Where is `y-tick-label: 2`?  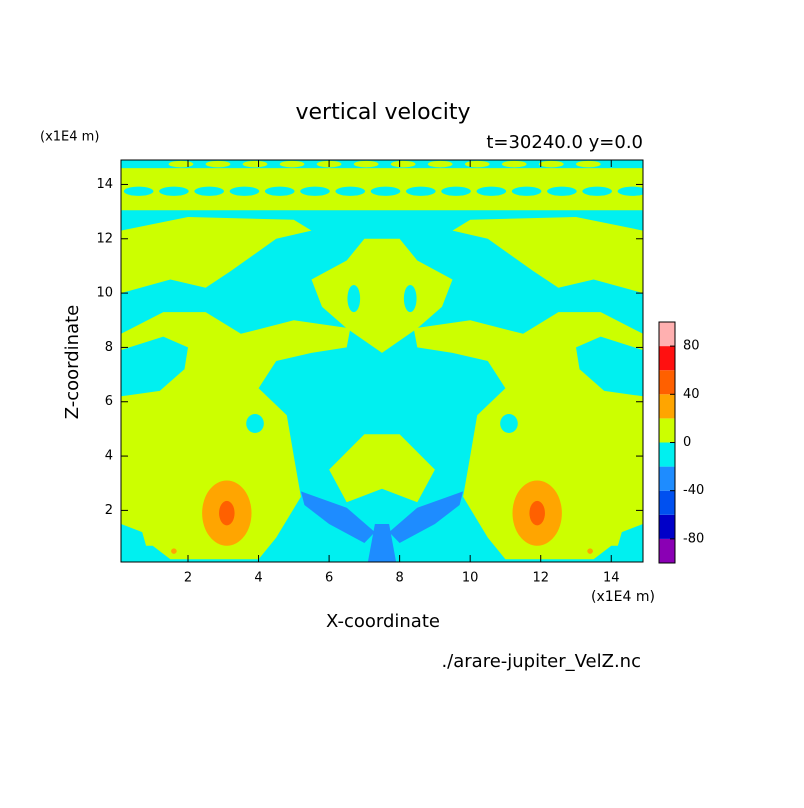 y-tick-label: 2 is located at coordinates (109, 510).